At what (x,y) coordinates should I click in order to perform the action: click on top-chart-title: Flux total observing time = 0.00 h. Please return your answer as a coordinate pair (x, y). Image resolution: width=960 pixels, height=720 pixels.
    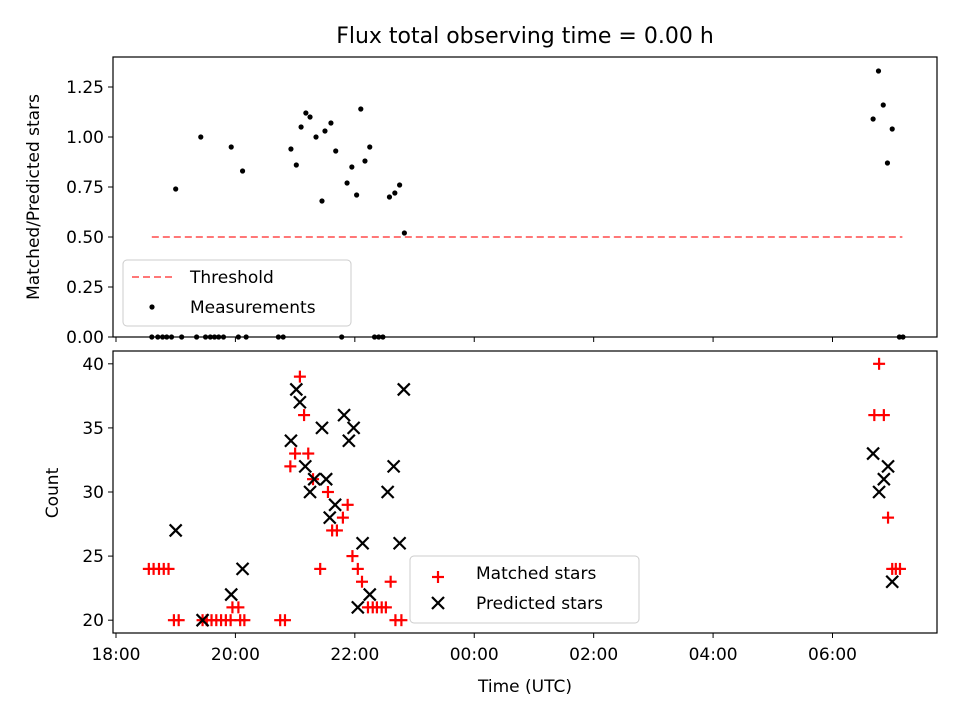
    Looking at the image, I should click on (525, 36).